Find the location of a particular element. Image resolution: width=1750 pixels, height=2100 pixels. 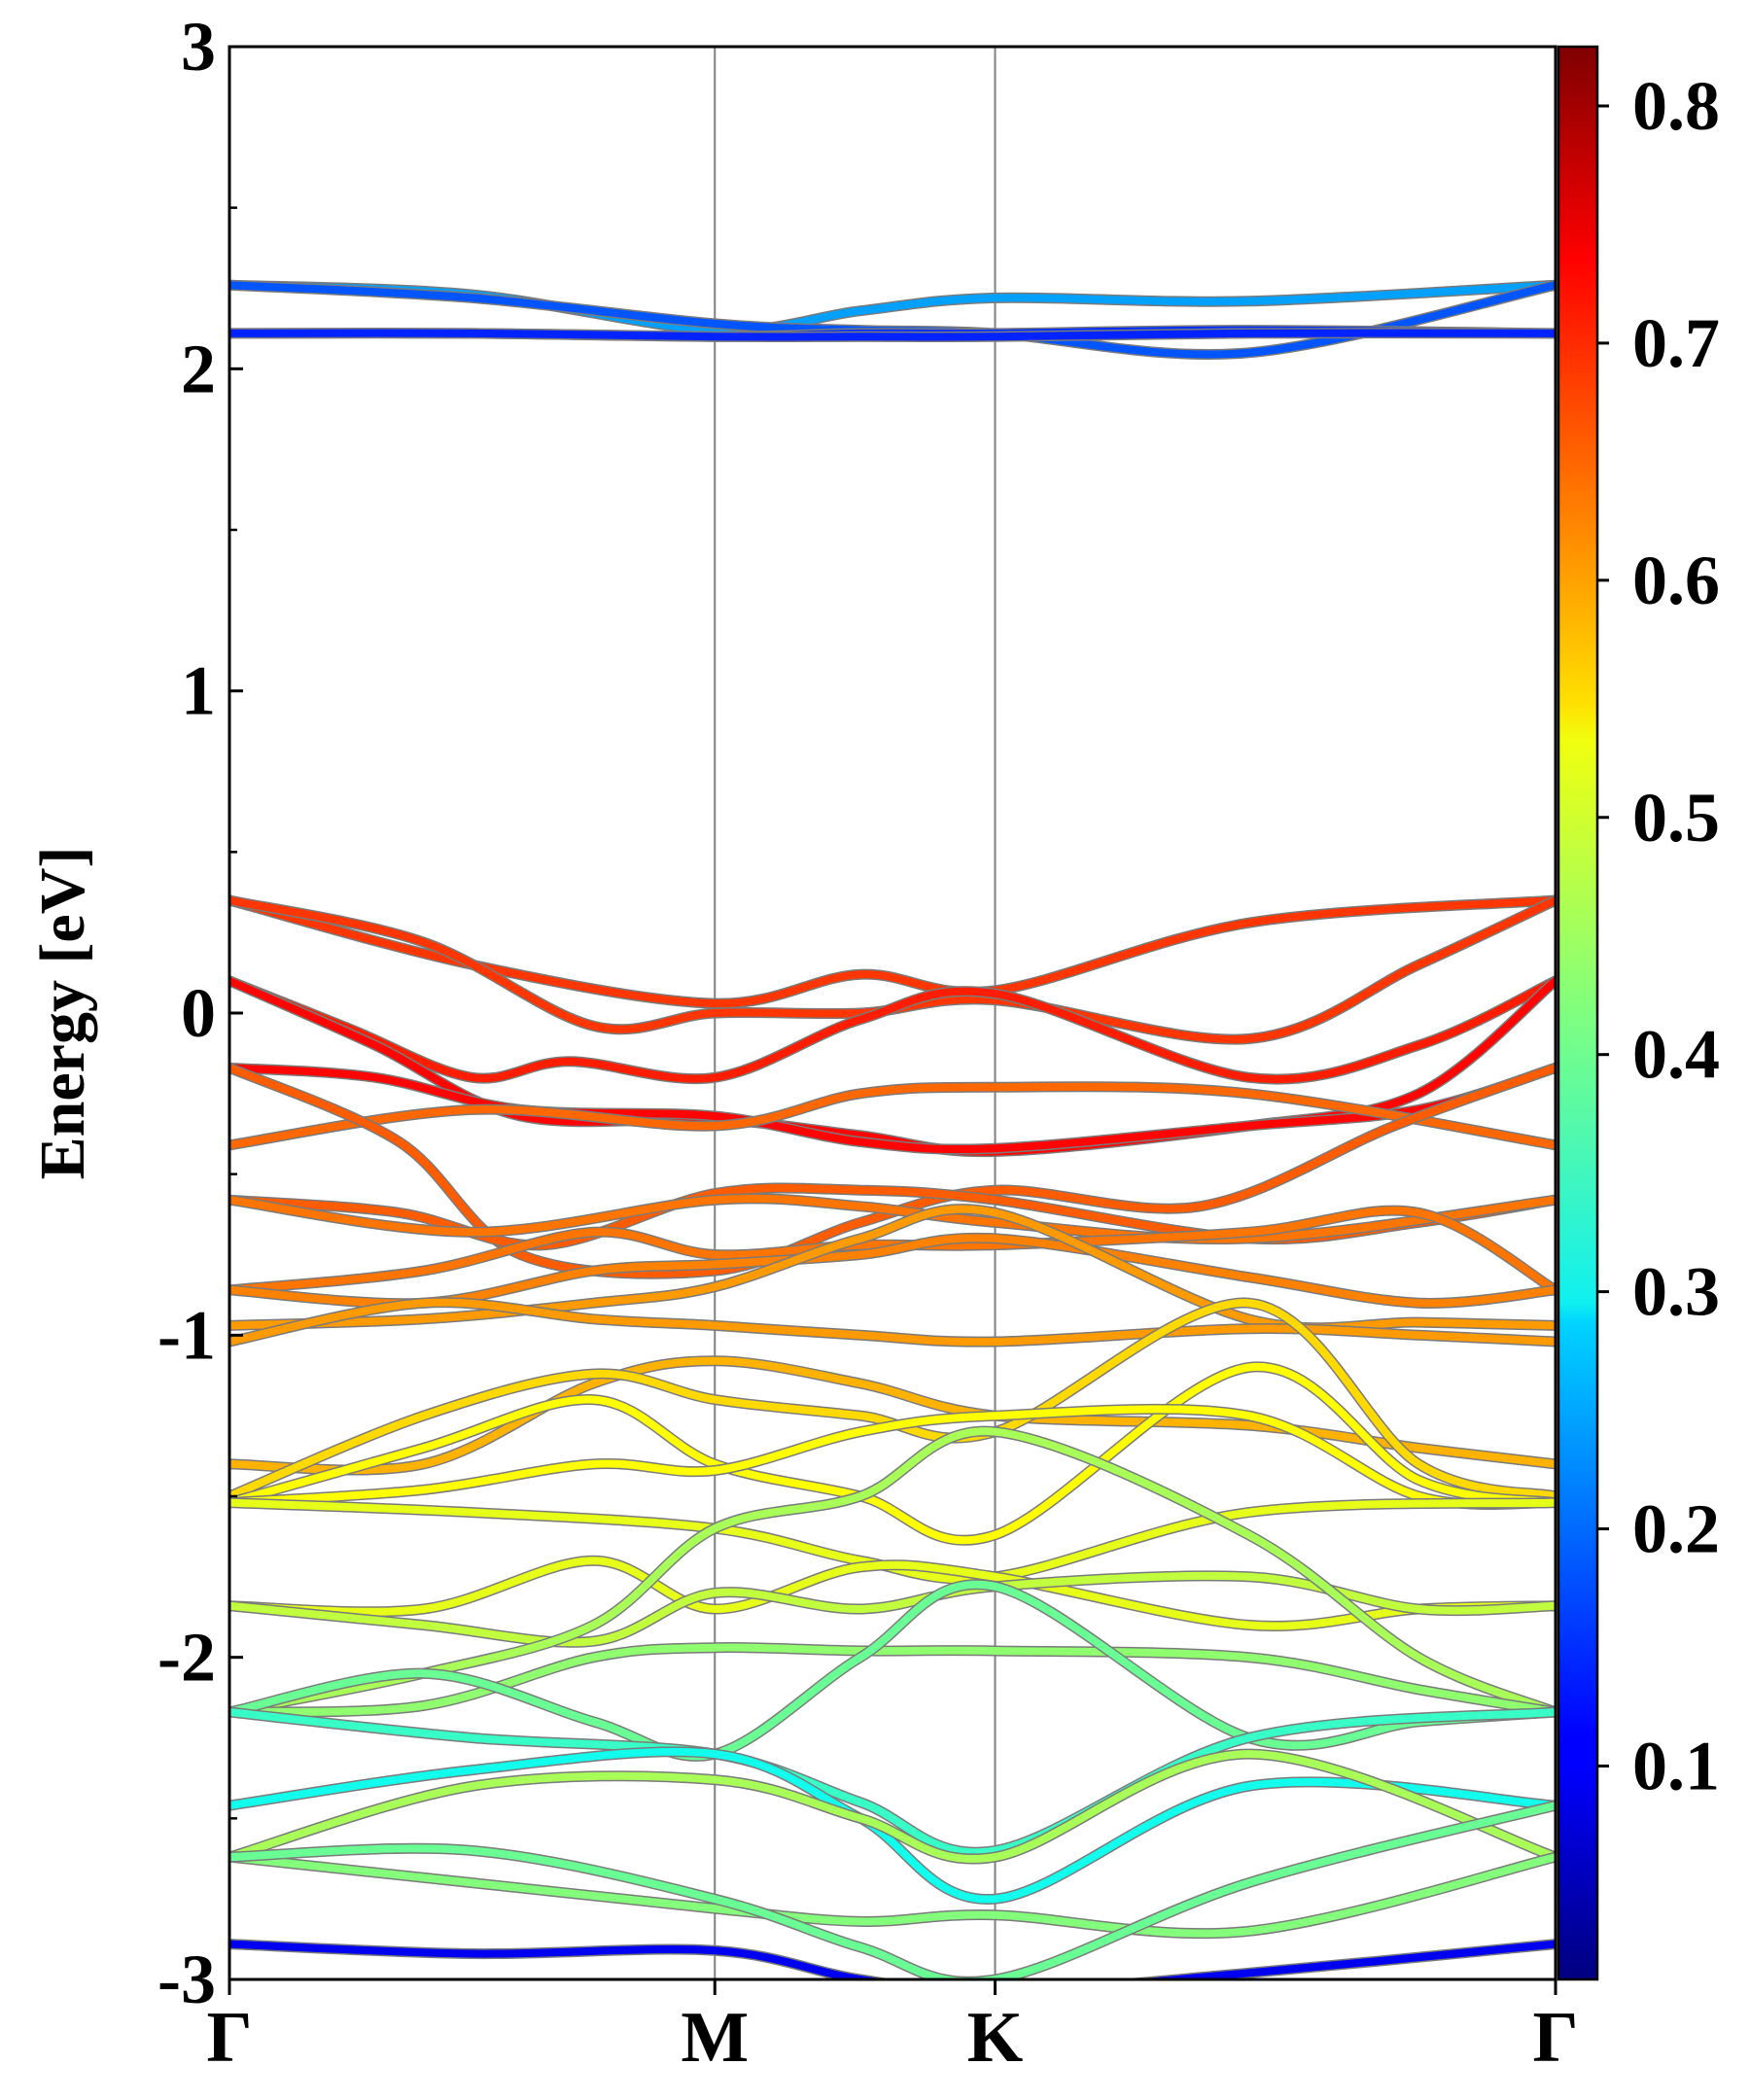

colorbar-tick-label: 0.6 is located at coordinates (1676, 580).